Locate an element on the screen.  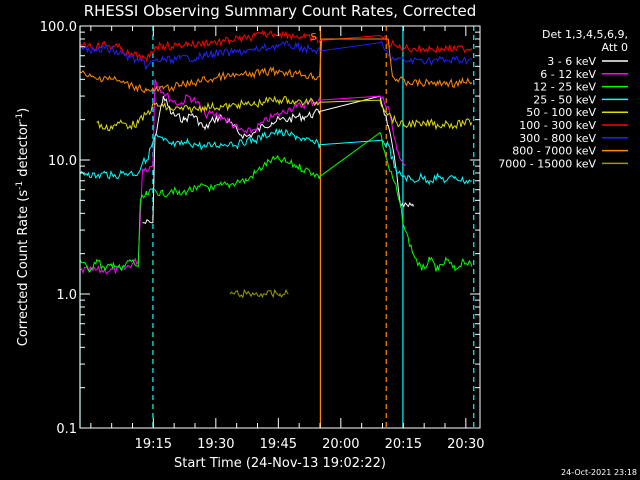
legend-label-1: 6 - 12 keV is located at coordinates (568, 74).